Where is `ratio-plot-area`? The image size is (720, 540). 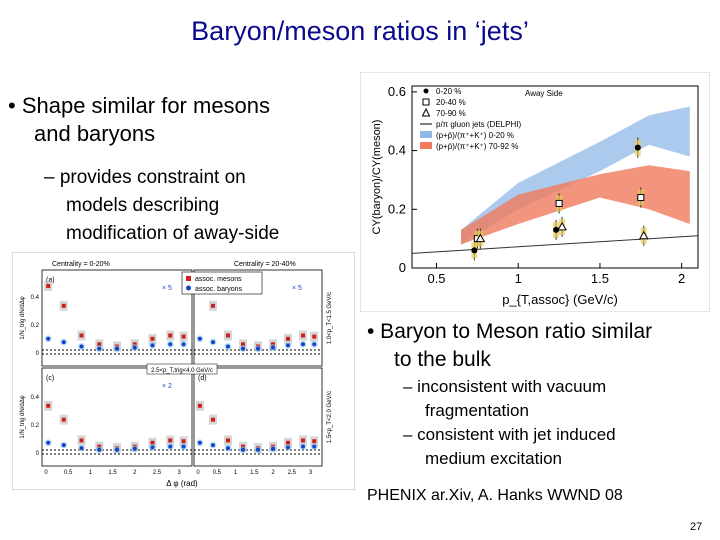 ratio-plot-area is located at coordinates (555, 177).